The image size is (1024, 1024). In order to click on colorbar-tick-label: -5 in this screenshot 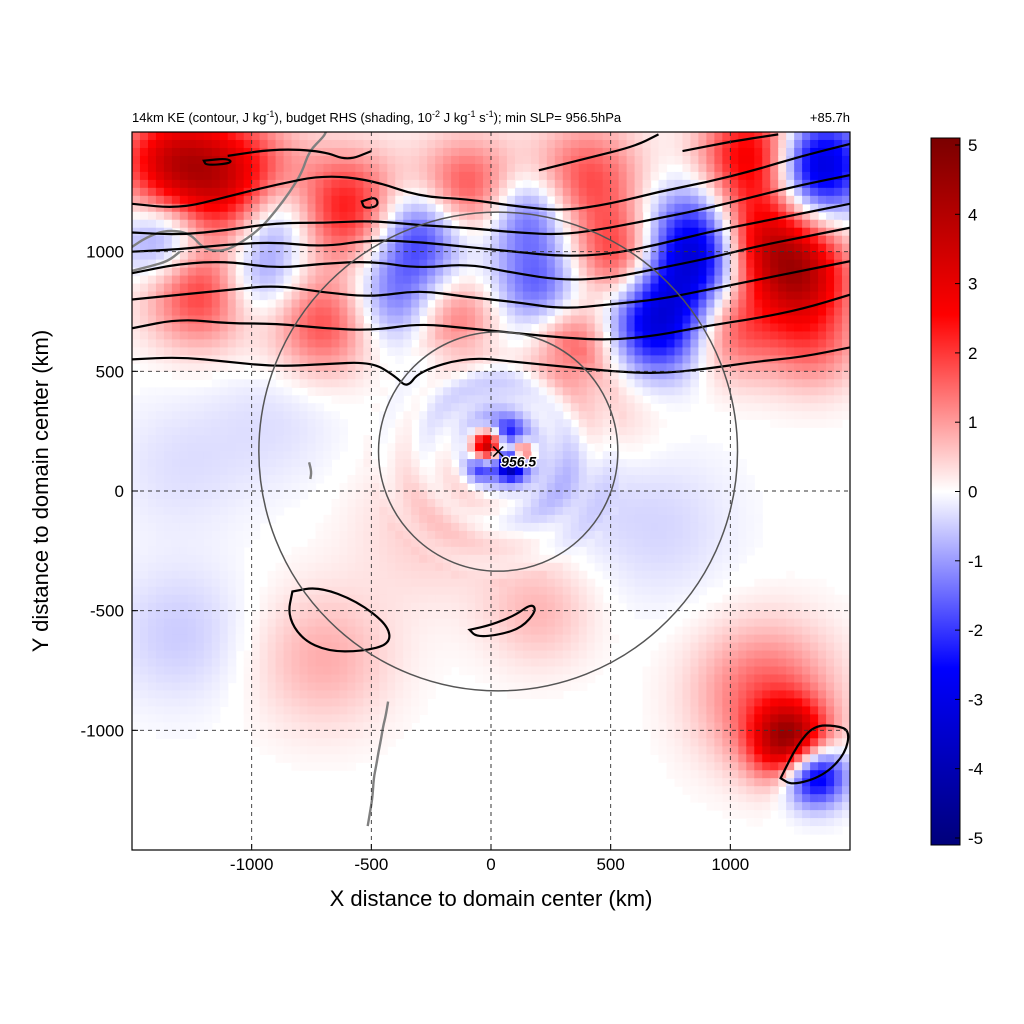, I will do `click(975, 838)`.